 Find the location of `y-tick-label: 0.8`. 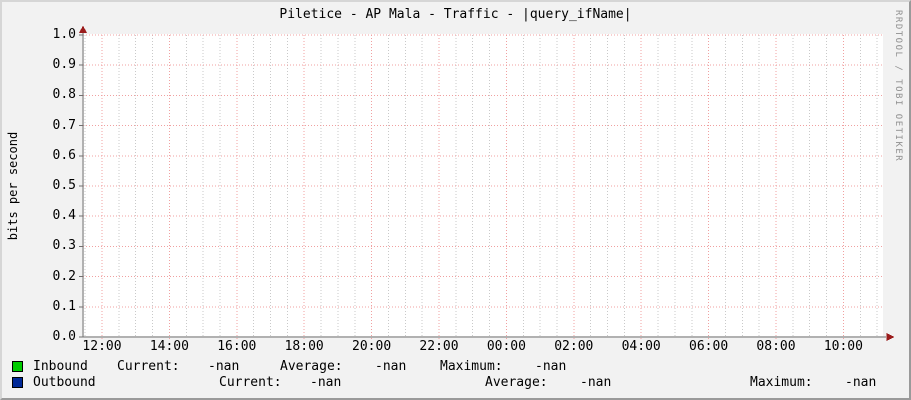

y-tick-label: 0.8 is located at coordinates (64, 95).